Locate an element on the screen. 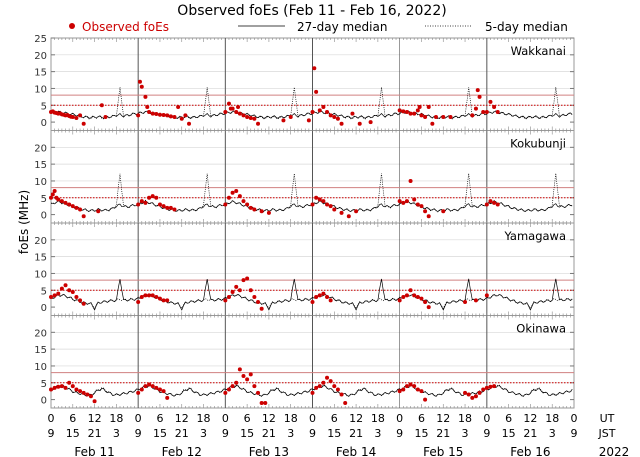 The width and height of the screenshot is (640, 457). station-name: Okinawa is located at coordinates (541, 329).